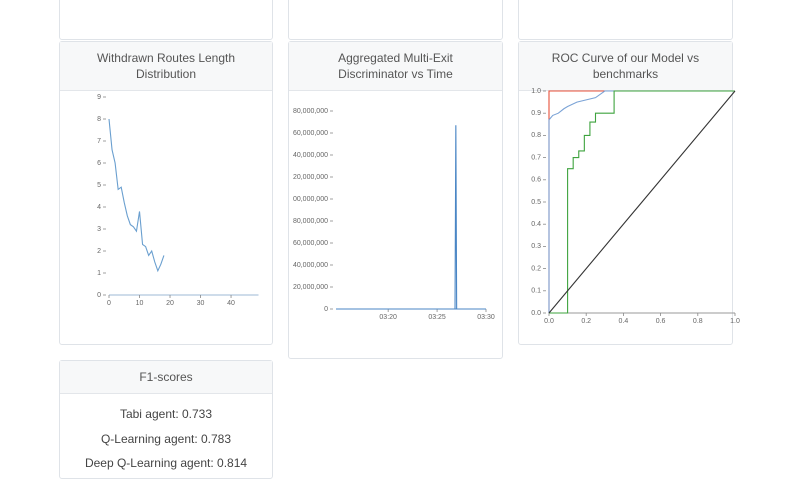  Describe the element at coordinates (166, 438) in the screenshot. I see `f1-item: Q-Learning agent: 0.783` at that location.